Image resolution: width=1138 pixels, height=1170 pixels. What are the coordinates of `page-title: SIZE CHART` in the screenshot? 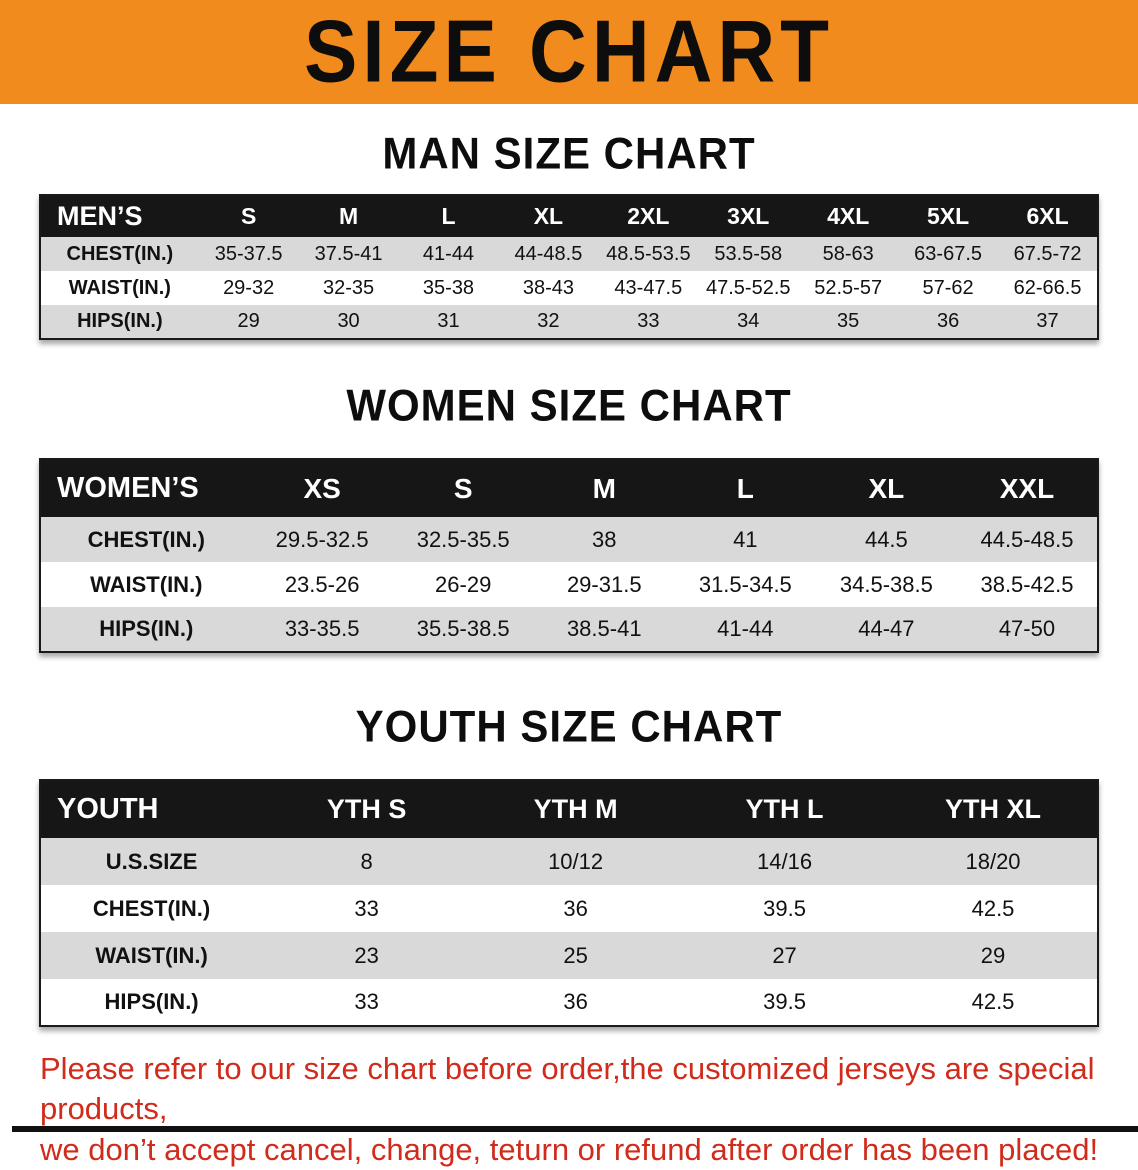 It's located at (569, 51).